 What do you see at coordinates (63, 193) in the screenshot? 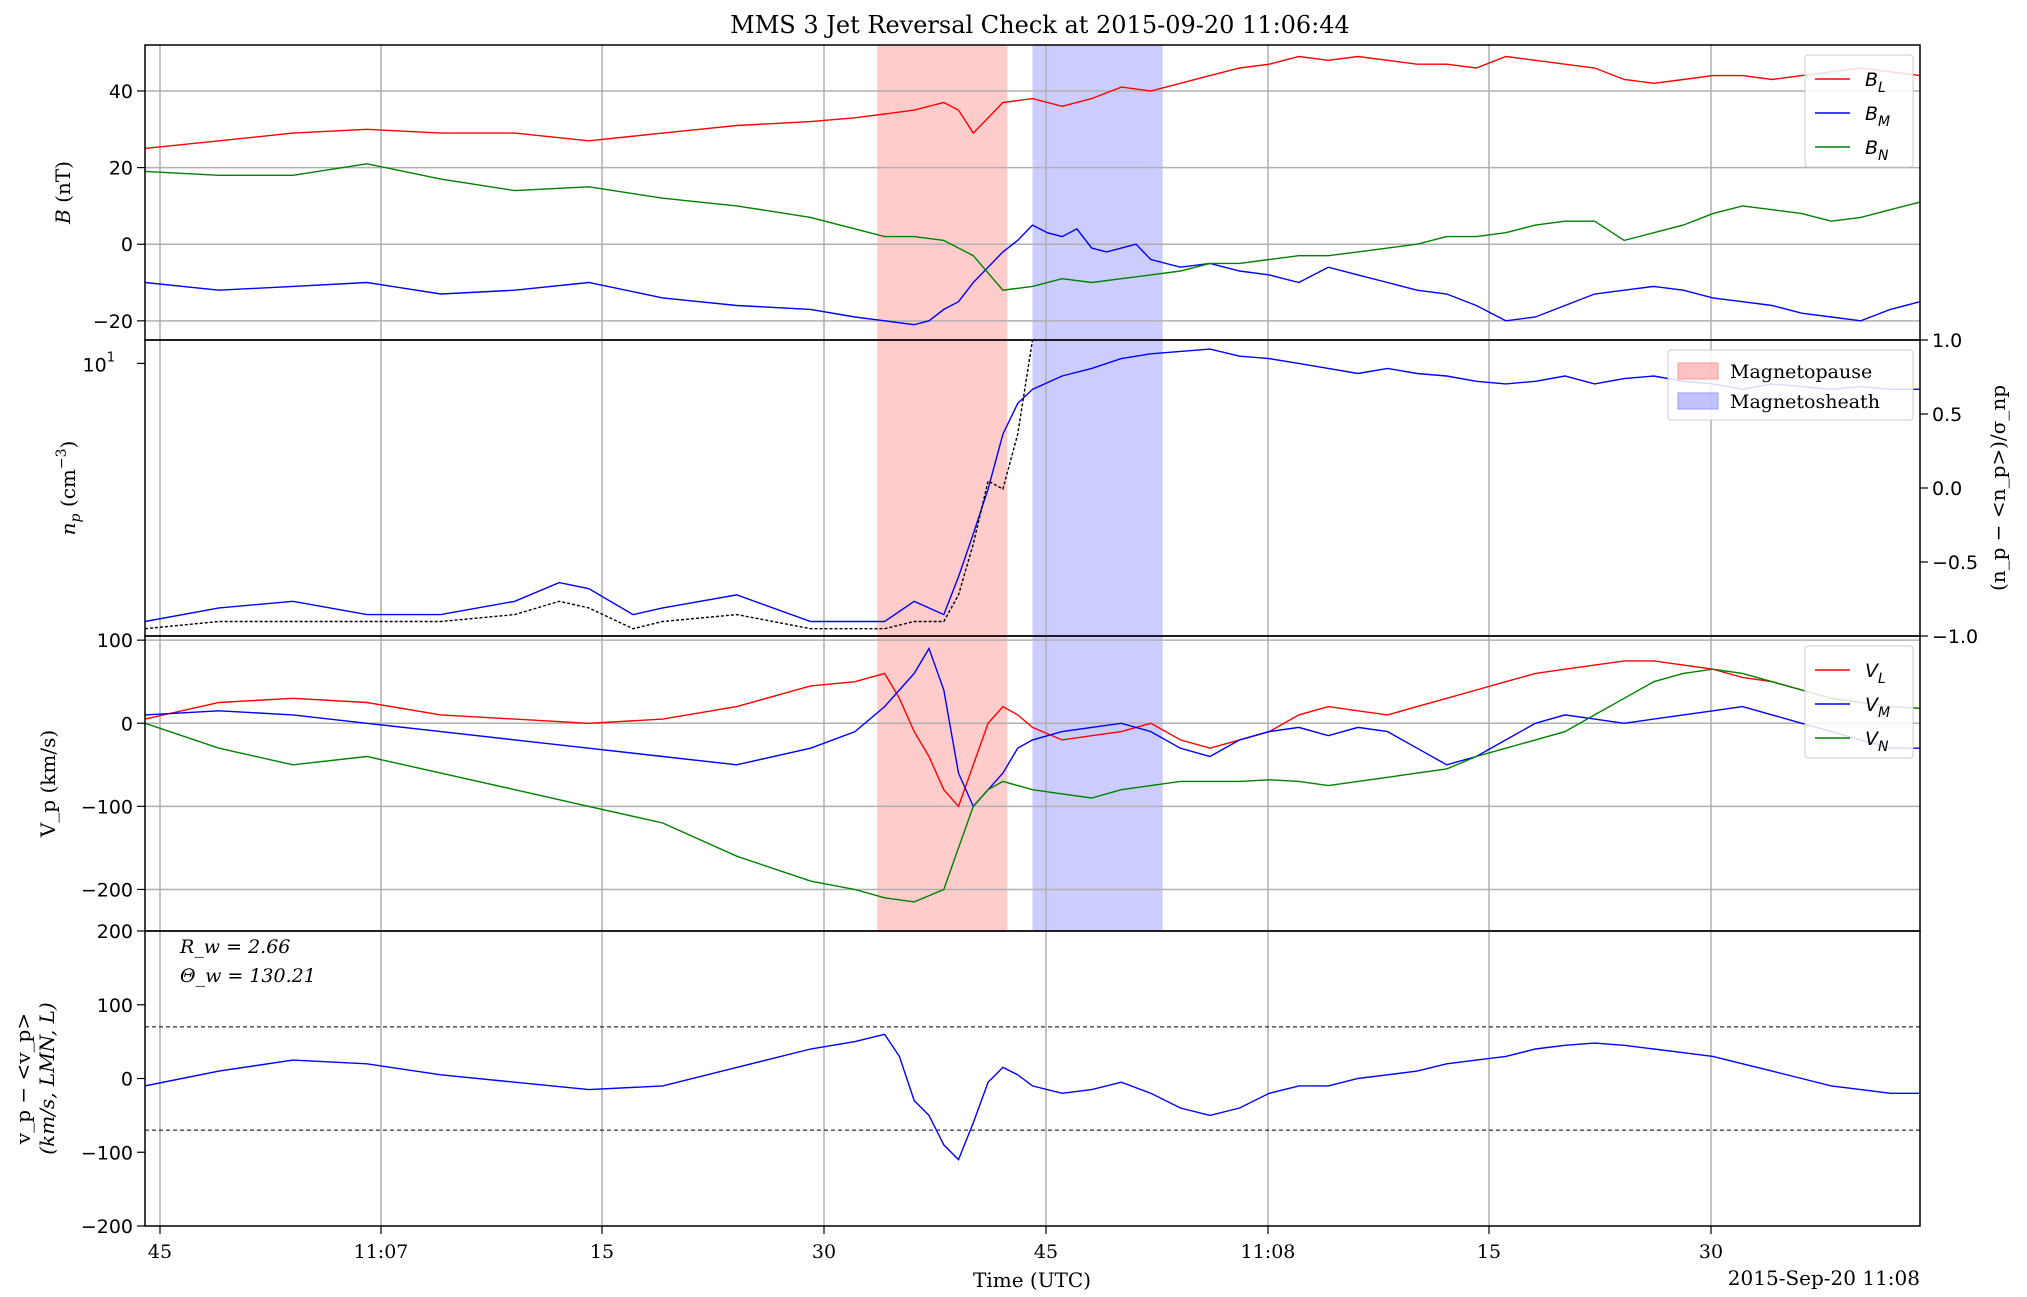
I see `y-axis-label: B (nT)` at bounding box center [63, 193].